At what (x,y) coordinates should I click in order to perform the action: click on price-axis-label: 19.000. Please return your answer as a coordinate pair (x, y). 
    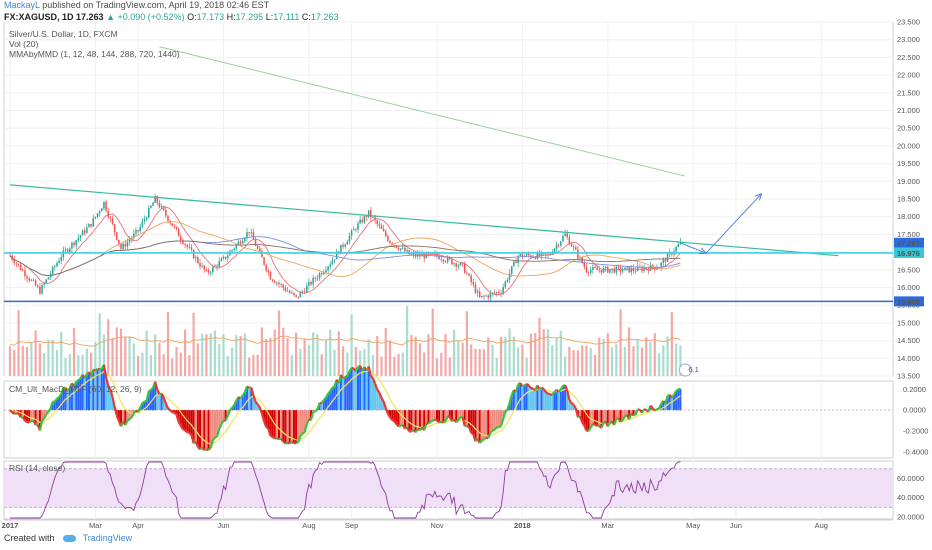
    Looking at the image, I should click on (908, 181).